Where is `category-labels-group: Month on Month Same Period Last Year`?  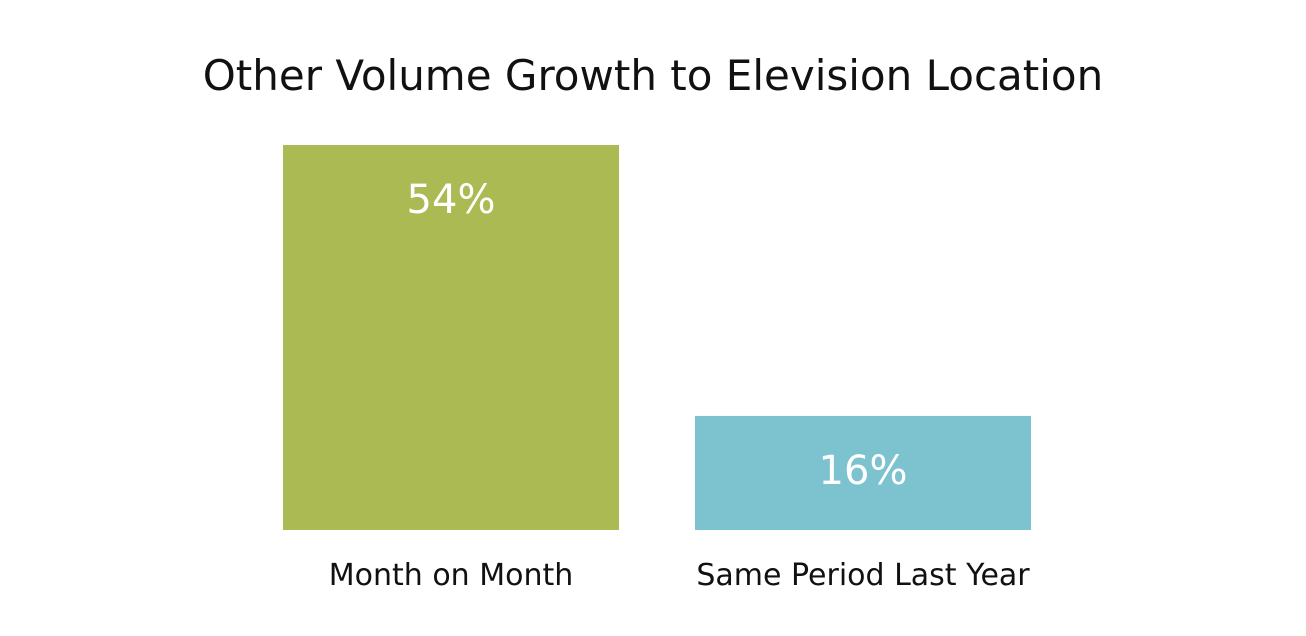
category-labels-group: Month on Month Same Period Last Year is located at coordinates (680, 575).